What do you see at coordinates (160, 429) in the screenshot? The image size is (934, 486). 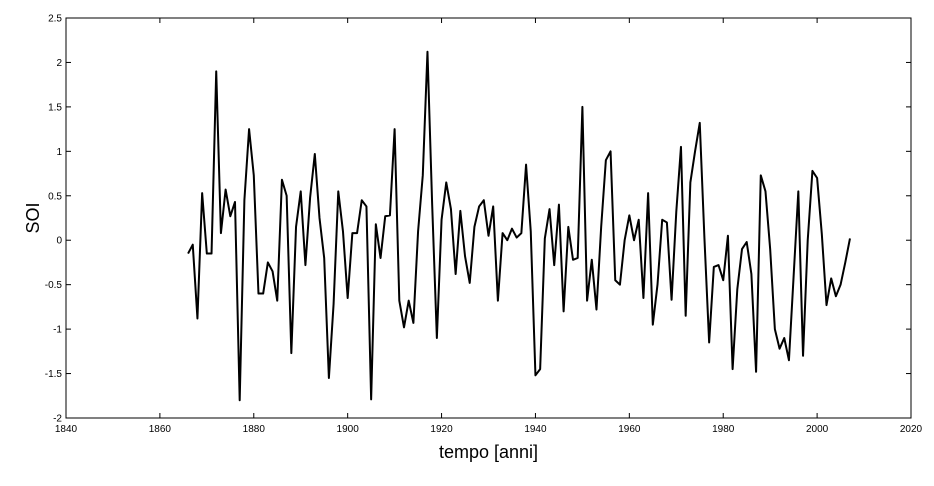 I see `x-tick-label: 1860` at bounding box center [160, 429].